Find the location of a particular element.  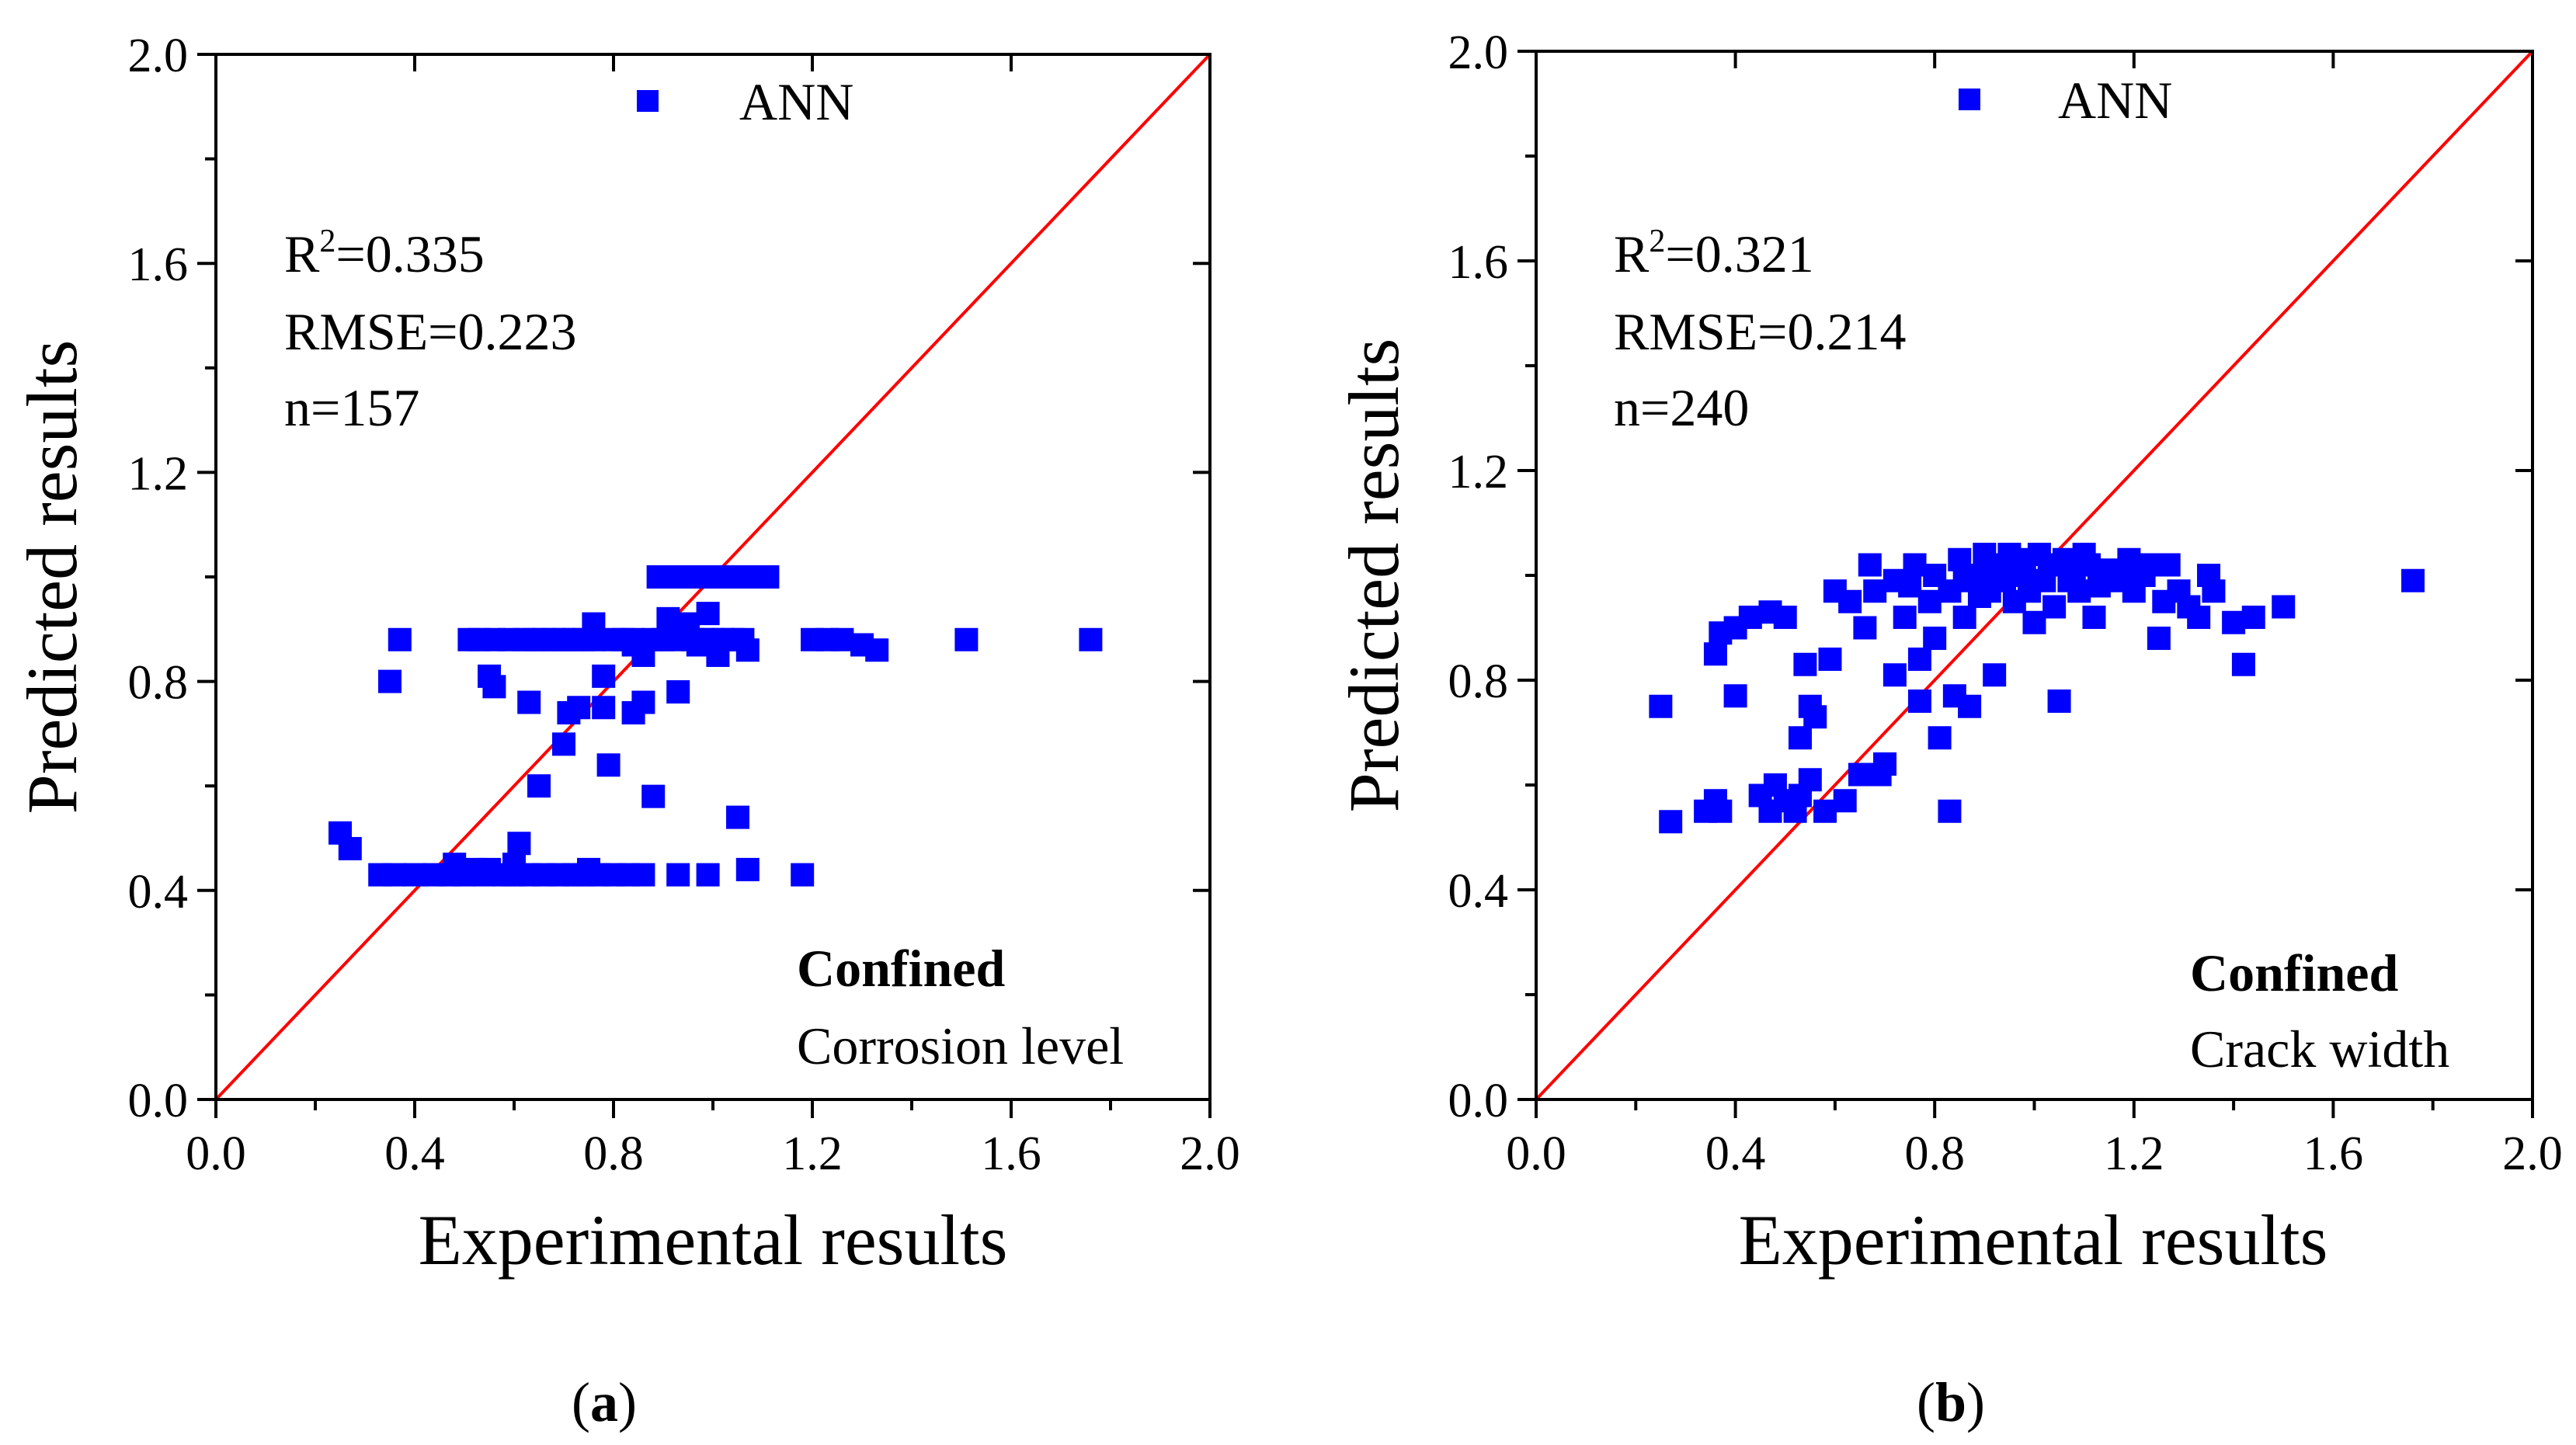

annotation-subtitle-b: Crack width is located at coordinates (2319, 1049).